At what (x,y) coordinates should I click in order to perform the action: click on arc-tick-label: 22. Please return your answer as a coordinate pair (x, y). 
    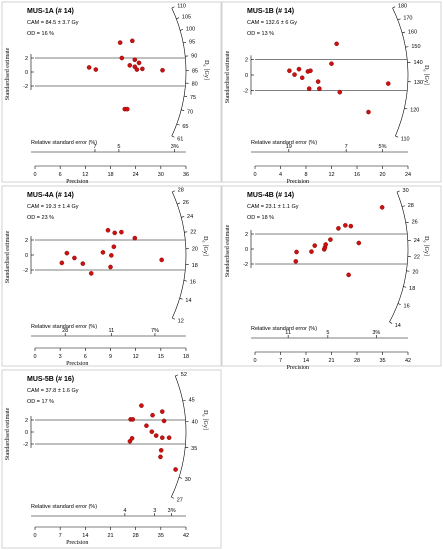
    Looking at the image, I should click on (417, 258).